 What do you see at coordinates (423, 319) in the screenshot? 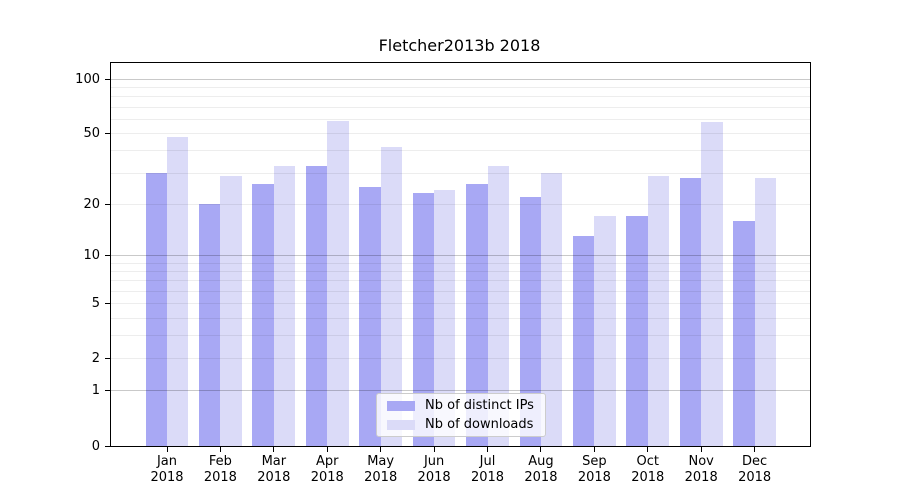
I see `bar-distinct-ips-jun` at bounding box center [423, 319].